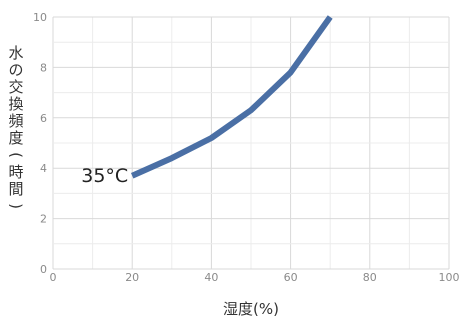  I want to click on x-tick-label: 100, so click(449, 277).